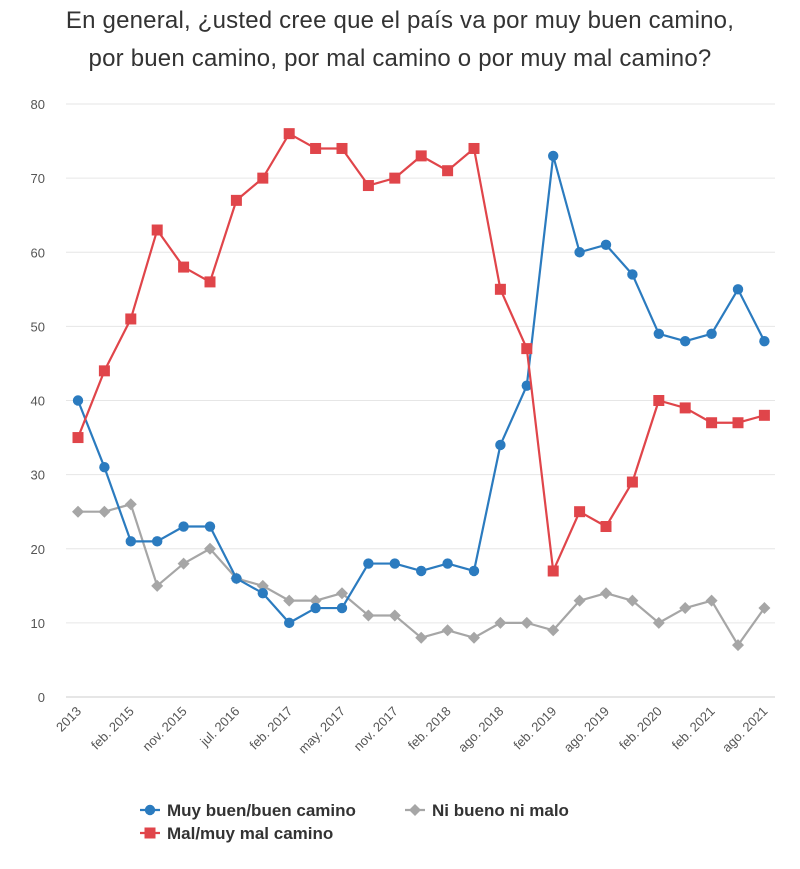  I want to click on y-axis-ticks: 0 10 20 30 40 50 60 70 80, so click(38, 401).